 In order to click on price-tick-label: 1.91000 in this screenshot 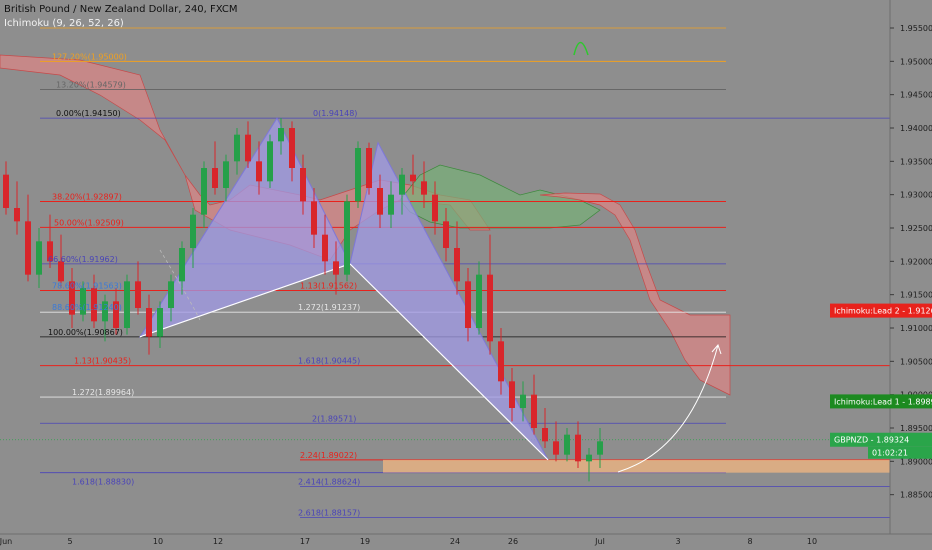, I will do `click(916, 328)`.